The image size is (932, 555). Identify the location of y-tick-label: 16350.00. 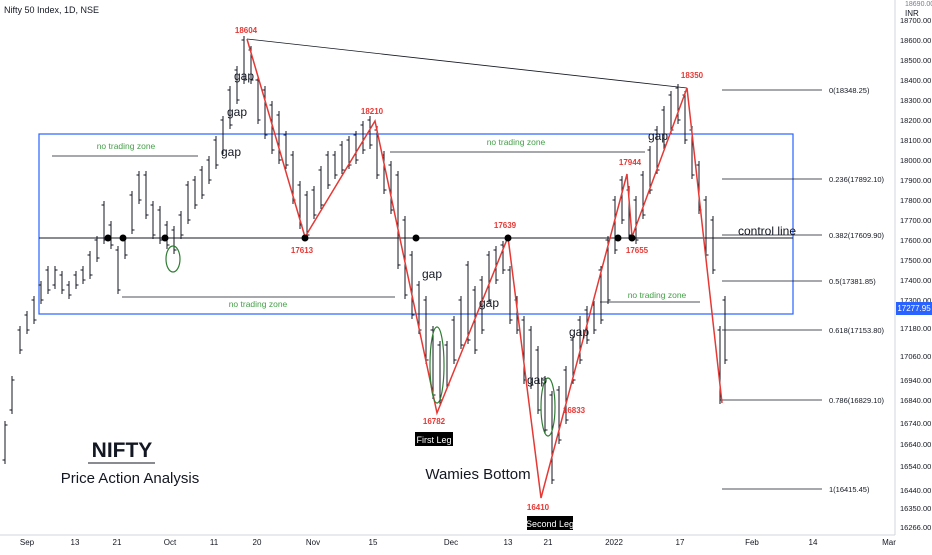
(915, 508).